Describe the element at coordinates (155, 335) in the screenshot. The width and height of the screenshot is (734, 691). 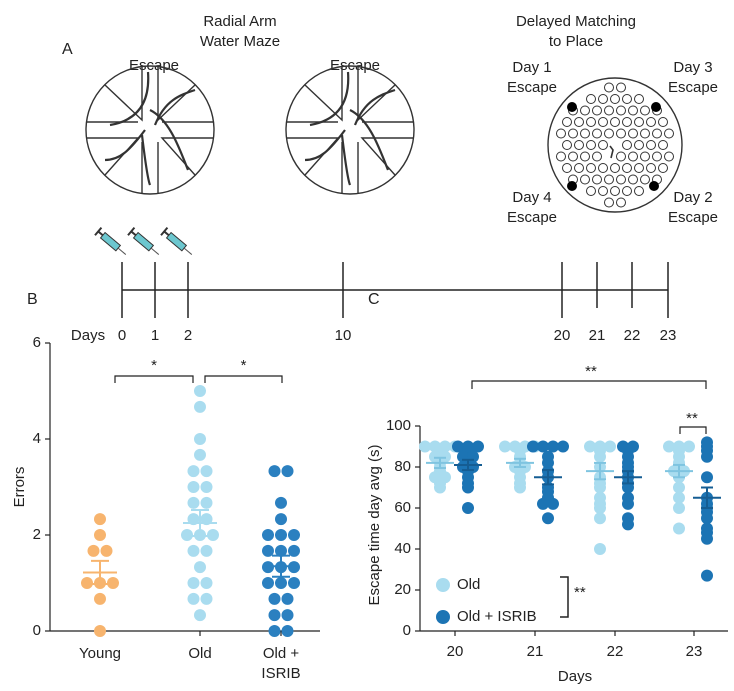
I see `timeline-day: 1` at that location.